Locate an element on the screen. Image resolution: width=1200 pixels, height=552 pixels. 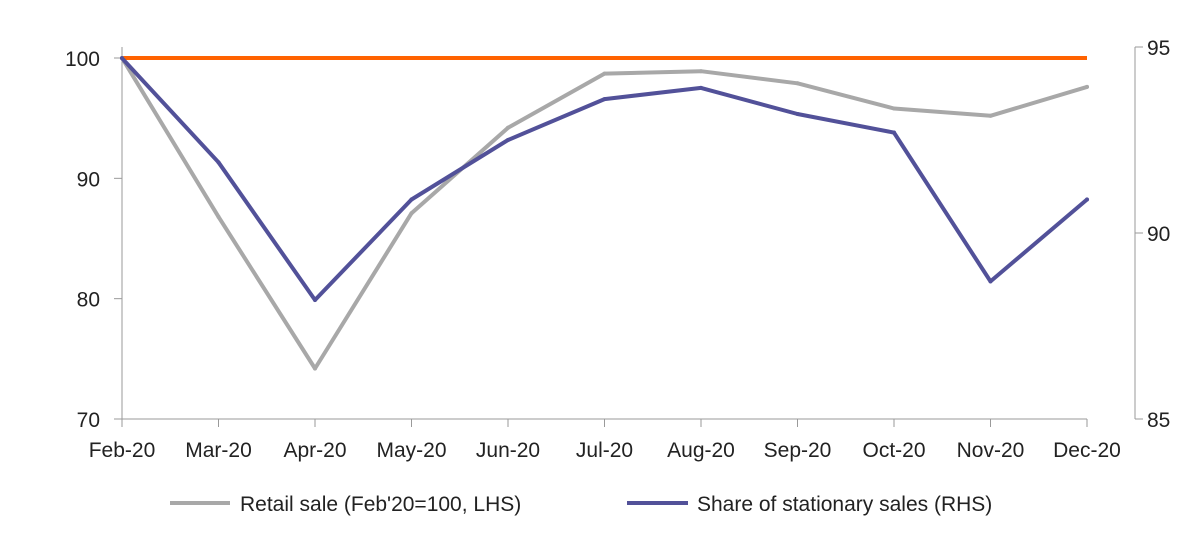
x-tick-label: May-20 is located at coordinates (411, 450).